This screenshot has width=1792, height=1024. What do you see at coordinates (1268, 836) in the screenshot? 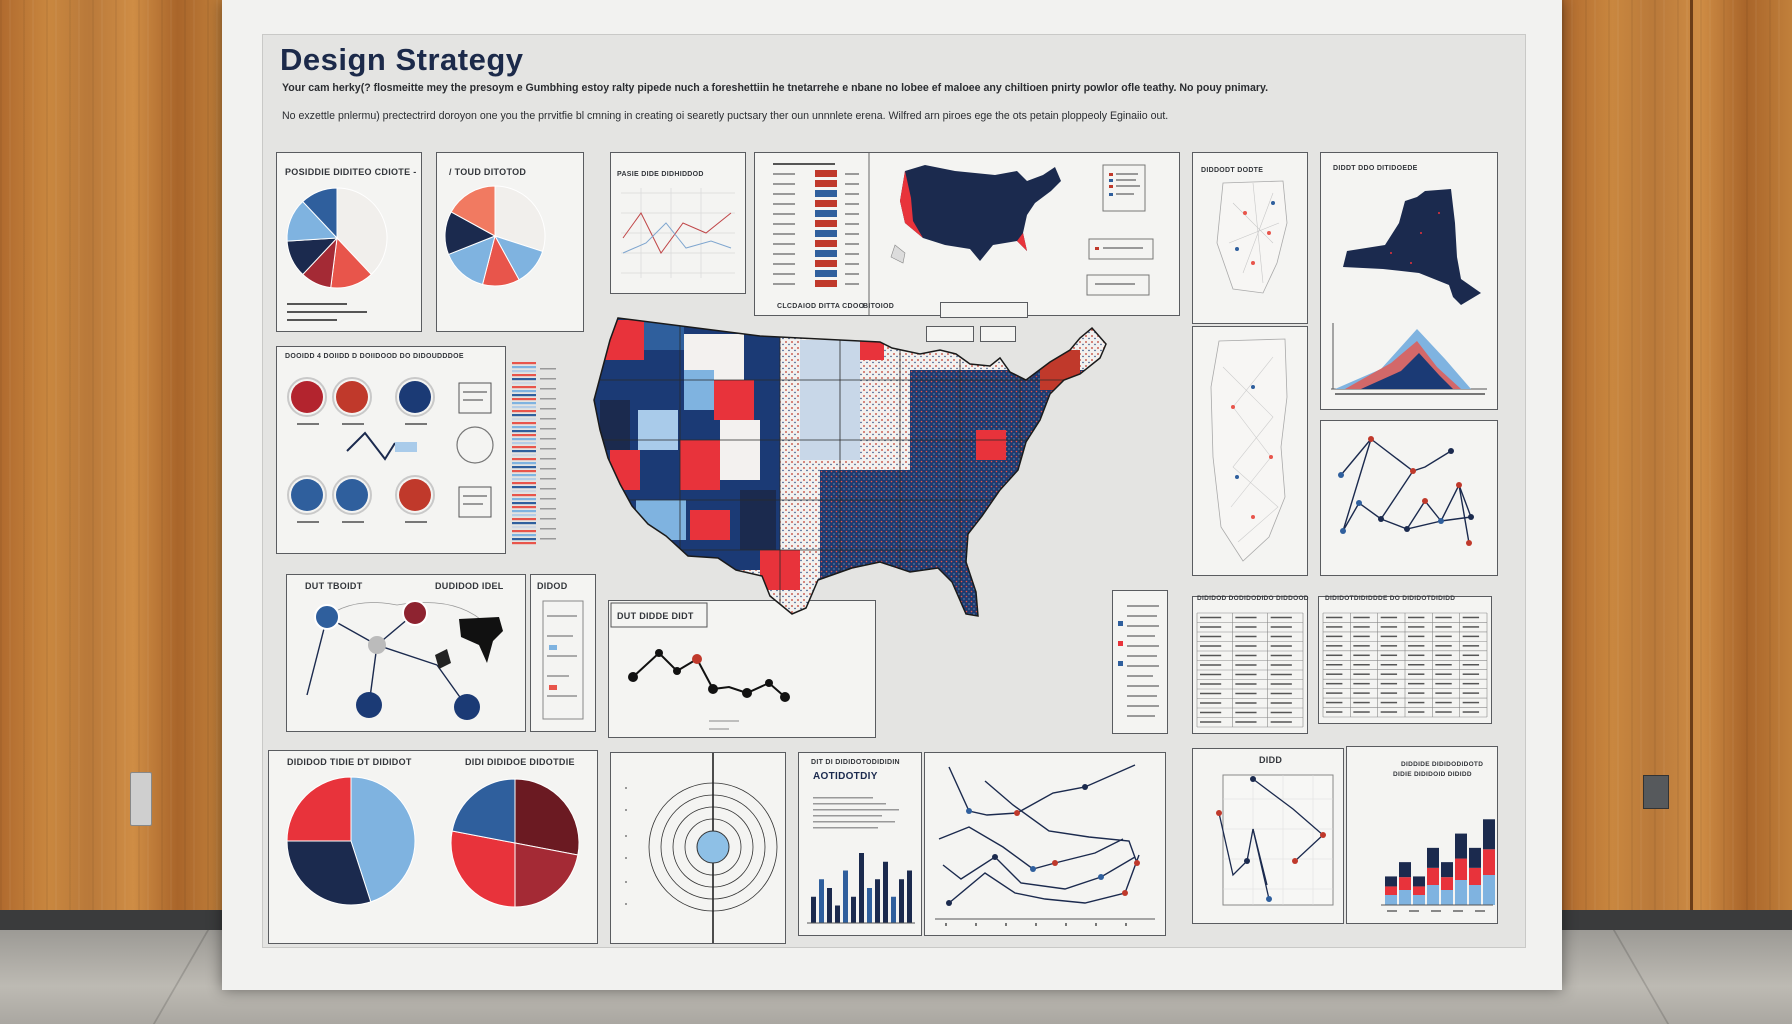
I see `panel-scatter-bottom: DIDD` at bounding box center [1268, 836].